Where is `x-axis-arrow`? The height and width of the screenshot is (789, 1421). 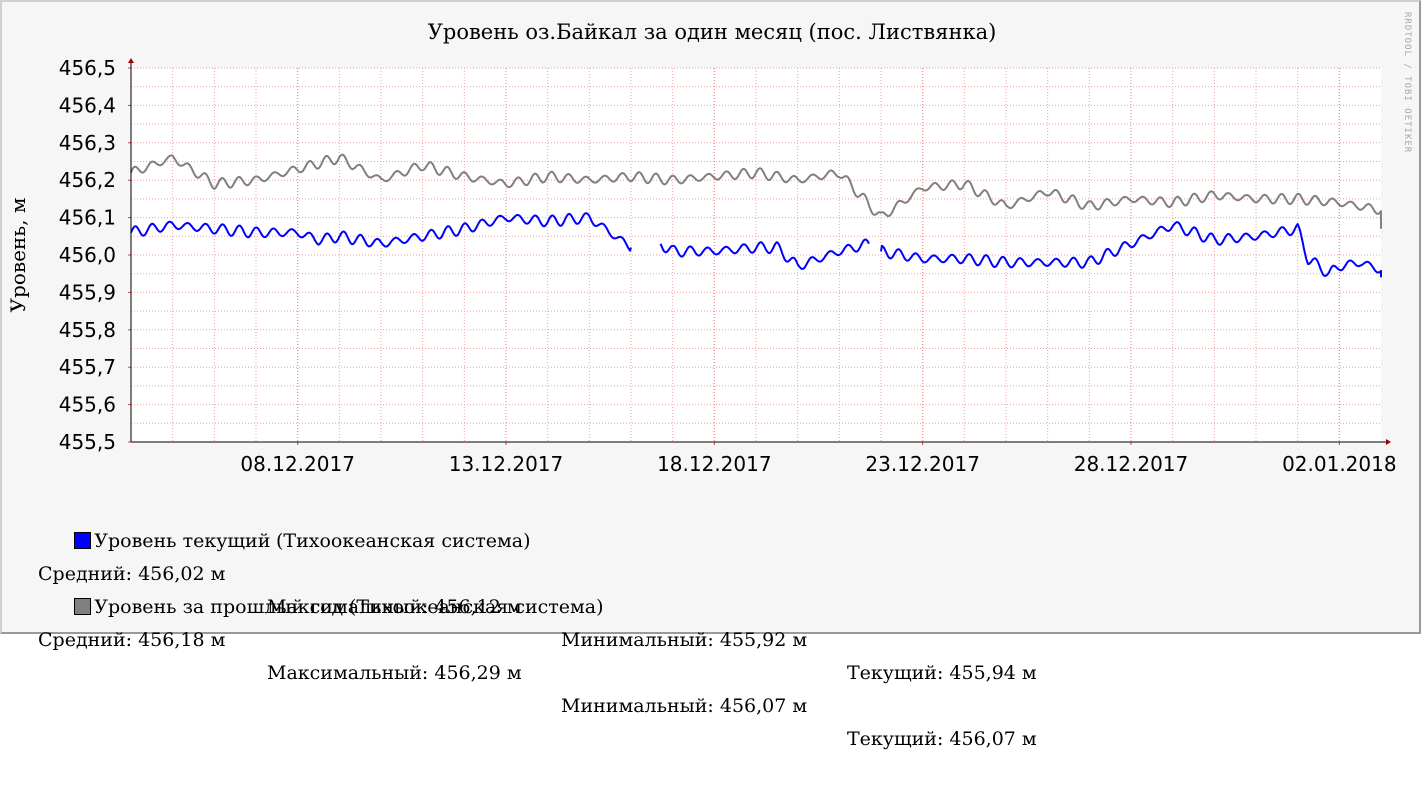 x-axis-arrow is located at coordinates (1388, 442).